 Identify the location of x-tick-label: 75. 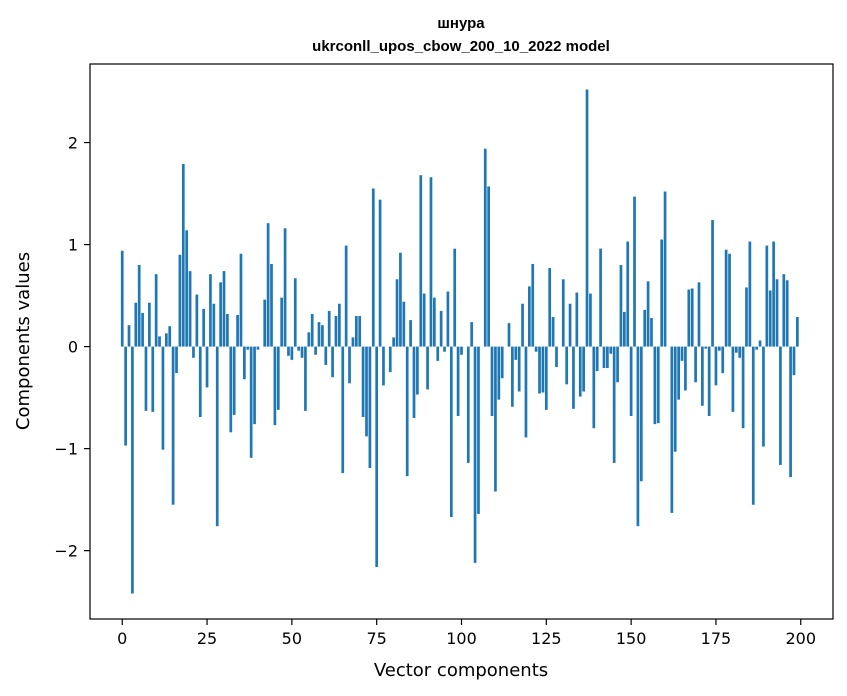
(377, 638).